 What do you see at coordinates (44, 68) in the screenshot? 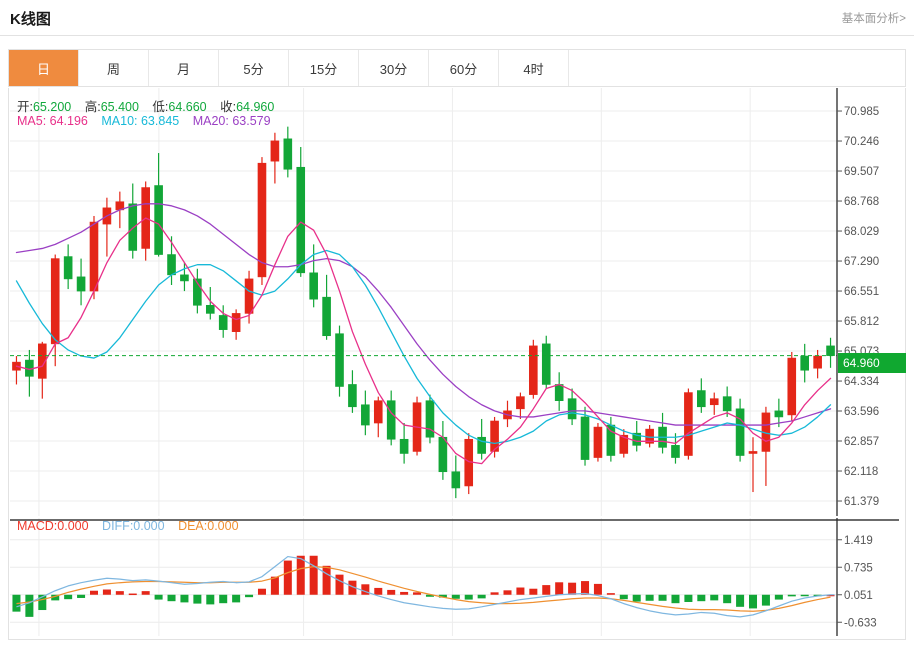
I see `tab-0: 日` at bounding box center [44, 68].